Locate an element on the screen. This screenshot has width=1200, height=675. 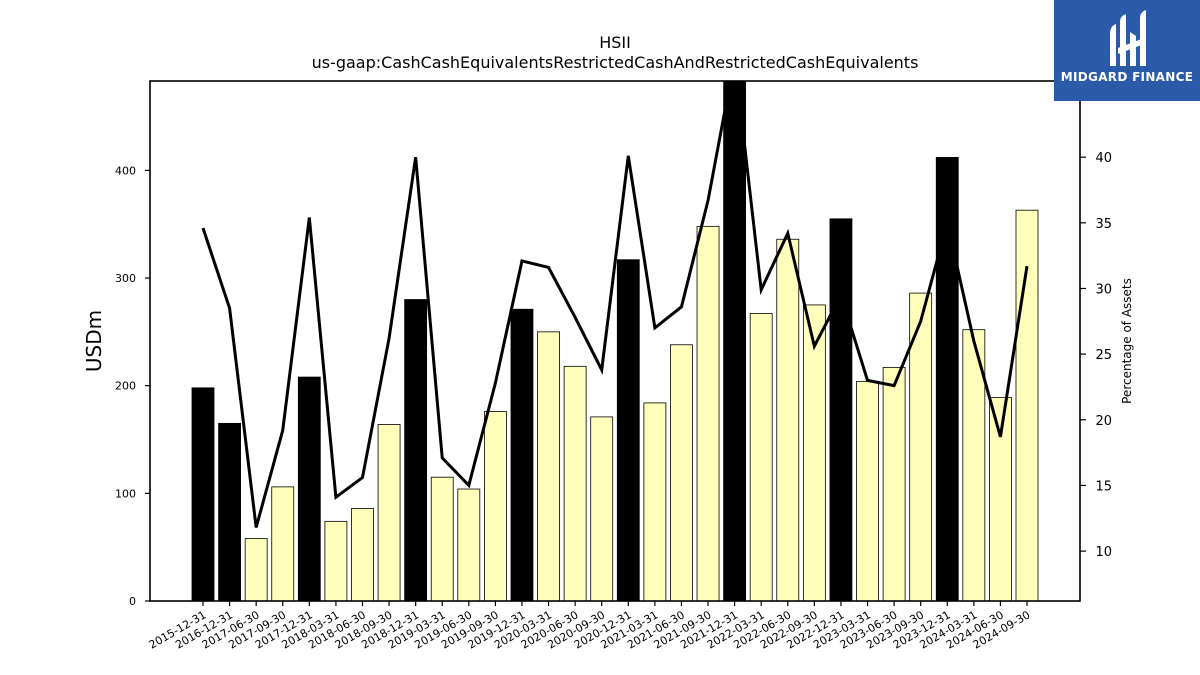
midgard-logo-icon is located at coordinates (1128, 38).